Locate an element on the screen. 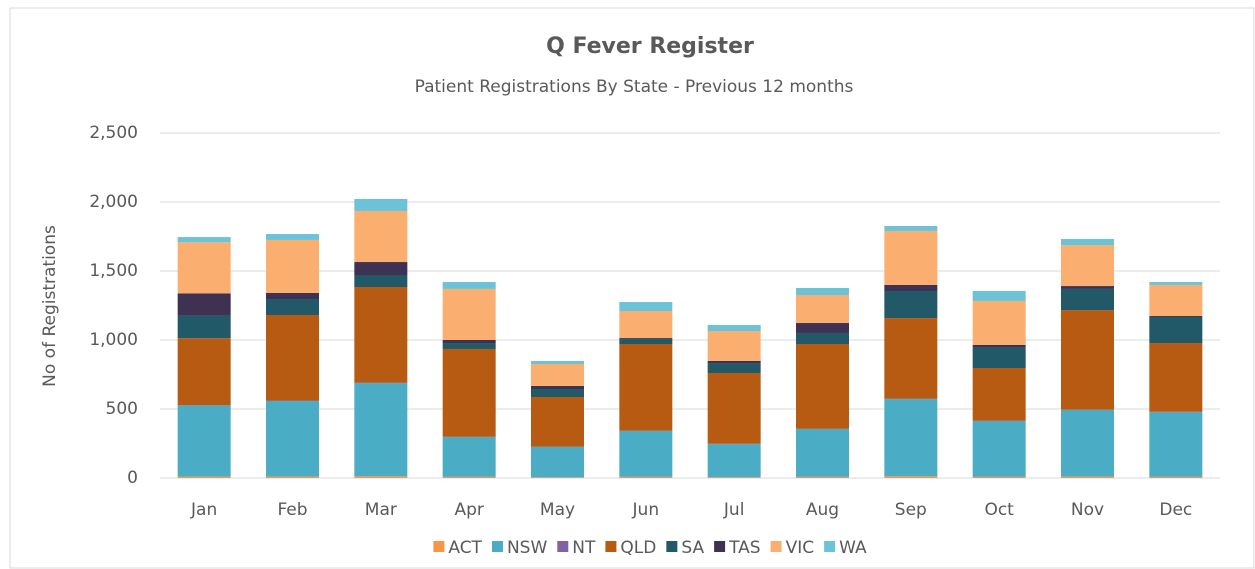 This screenshot has height=569, width=1255. x-tick-label: Oct is located at coordinates (999, 510).